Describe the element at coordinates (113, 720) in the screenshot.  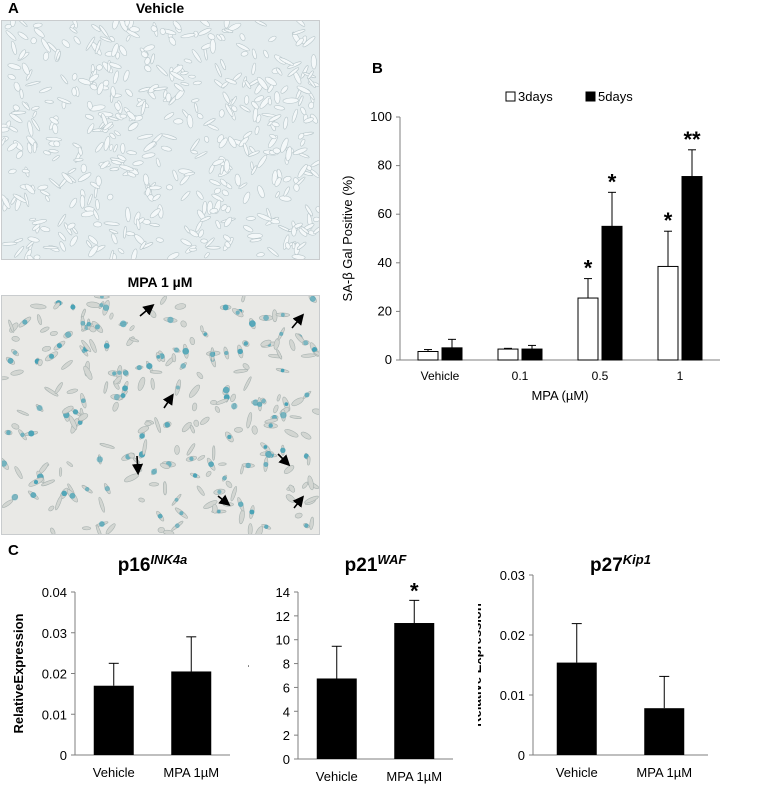
I see `bar` at that location.